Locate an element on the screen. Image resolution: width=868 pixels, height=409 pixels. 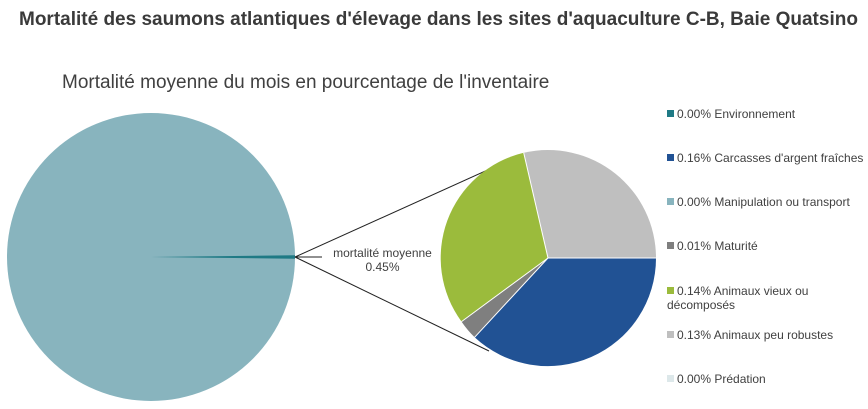
legend-label: 0.00% Environnement is located at coordinates (736, 114).